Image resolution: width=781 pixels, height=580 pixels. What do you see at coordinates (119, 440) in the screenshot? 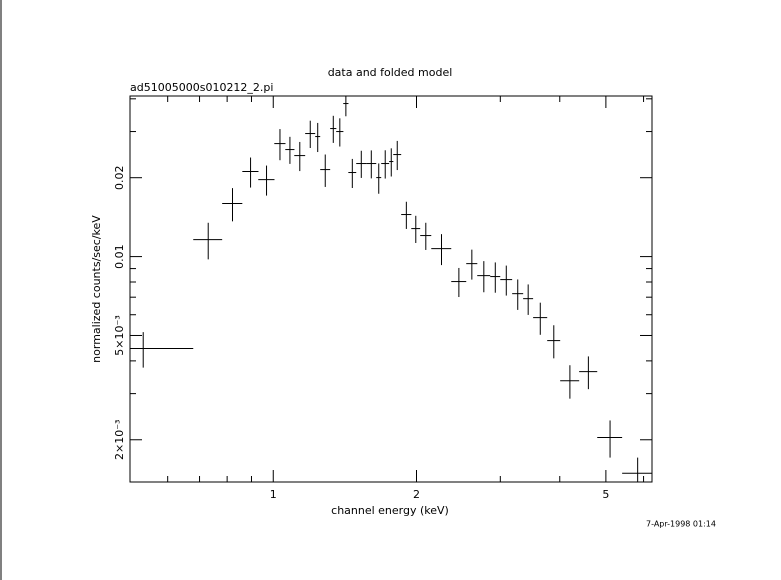
I see `y-tick-label: 2×10⁻³` at bounding box center [119, 440].